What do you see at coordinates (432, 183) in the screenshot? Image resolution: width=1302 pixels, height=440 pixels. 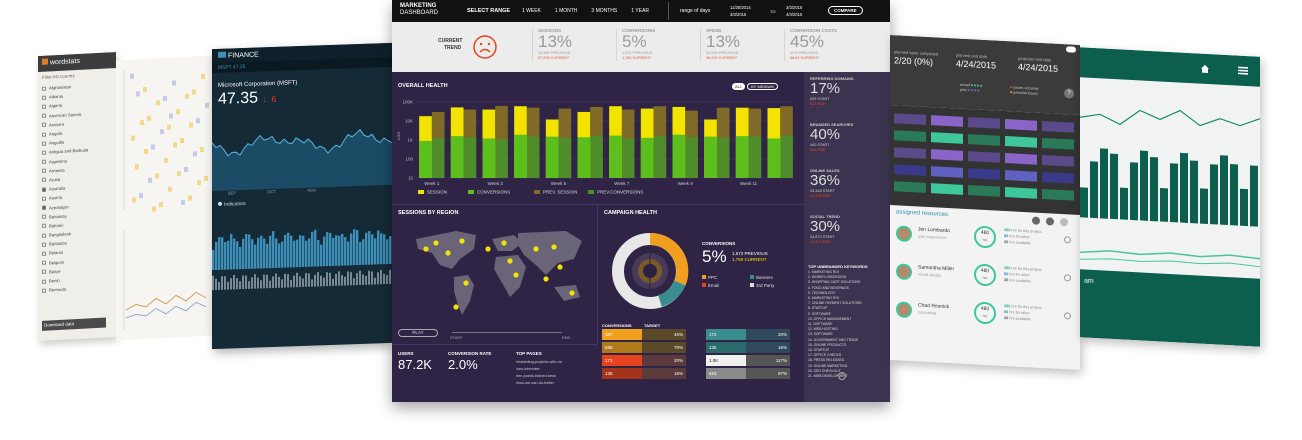 I see `x-tick-label: Week 1` at bounding box center [432, 183].